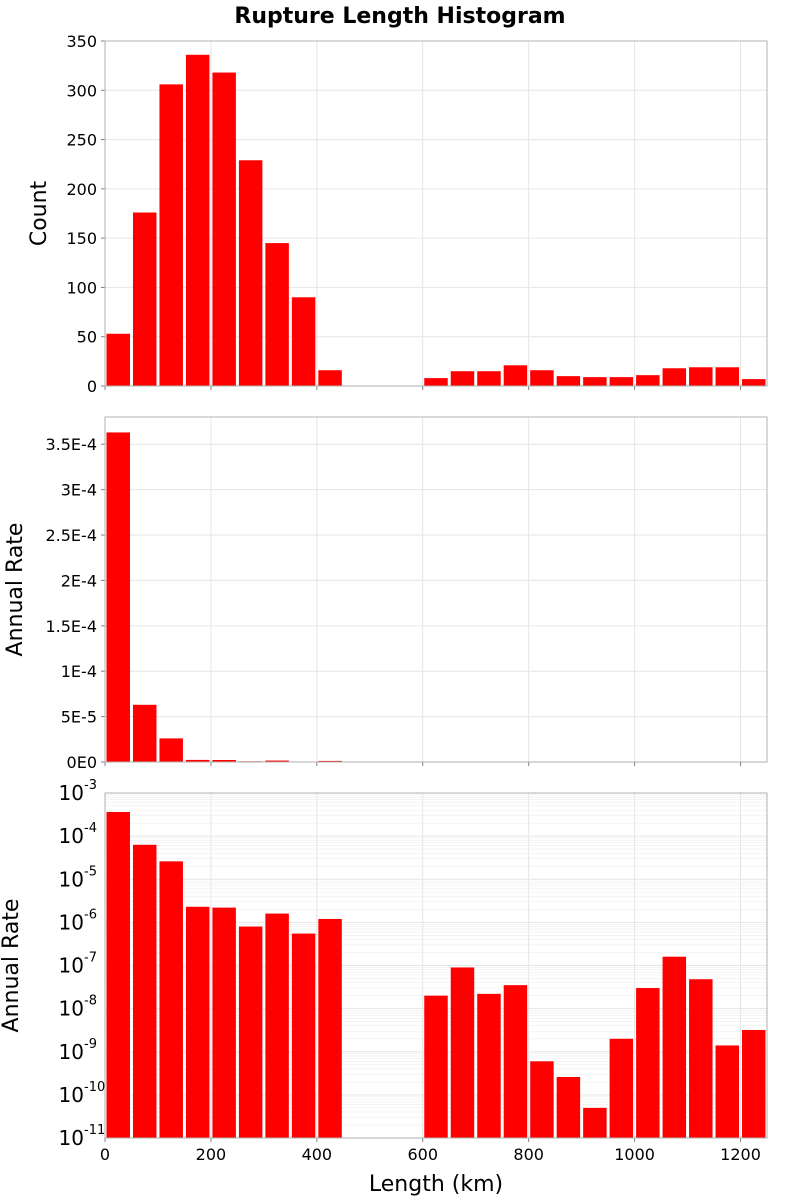  What do you see at coordinates (82, 762) in the screenshot?
I see `y-tick-label: 0E0` at bounding box center [82, 762].